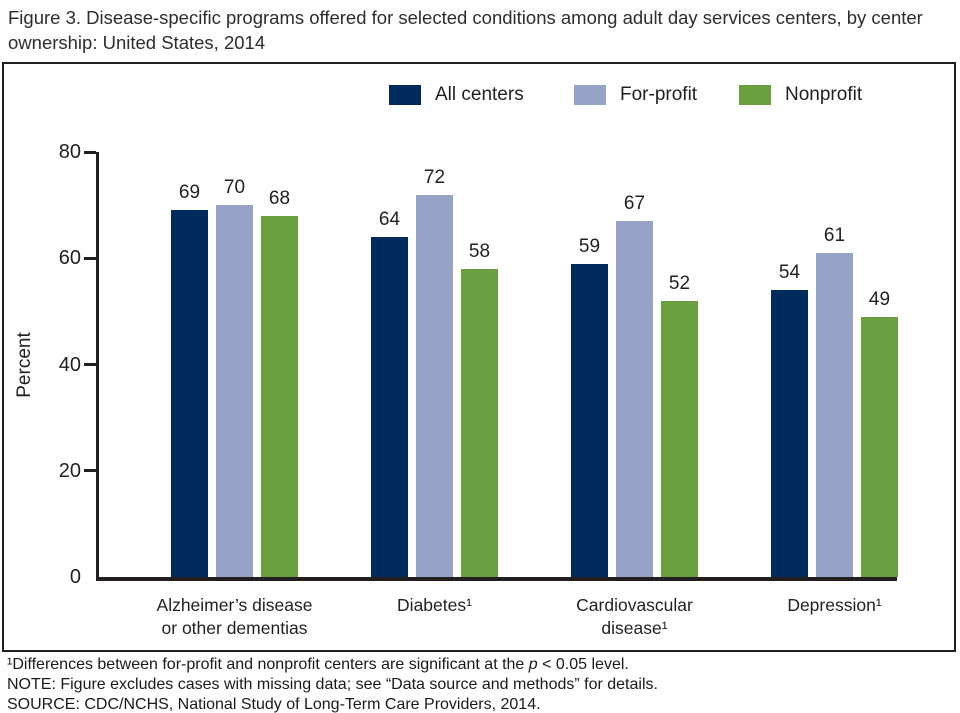  Describe the element at coordinates (434, 177) in the screenshot. I see `bar-value-label: 72` at that location.